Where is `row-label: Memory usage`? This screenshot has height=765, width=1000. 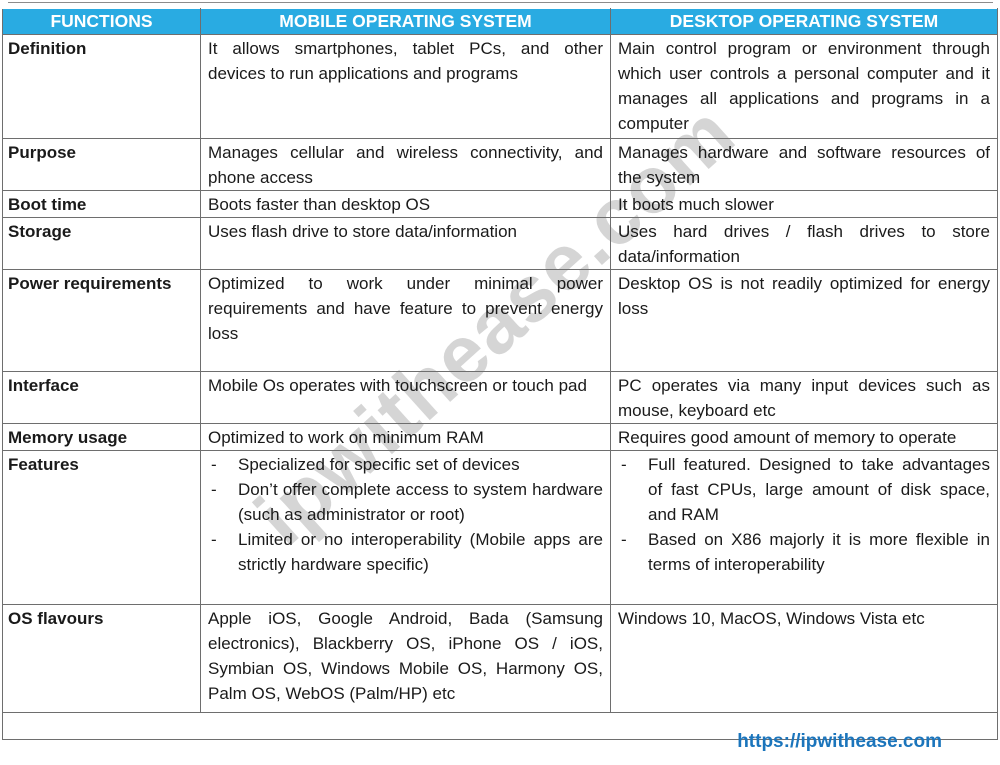
row-label: Memory usage is located at coordinates (101, 437).